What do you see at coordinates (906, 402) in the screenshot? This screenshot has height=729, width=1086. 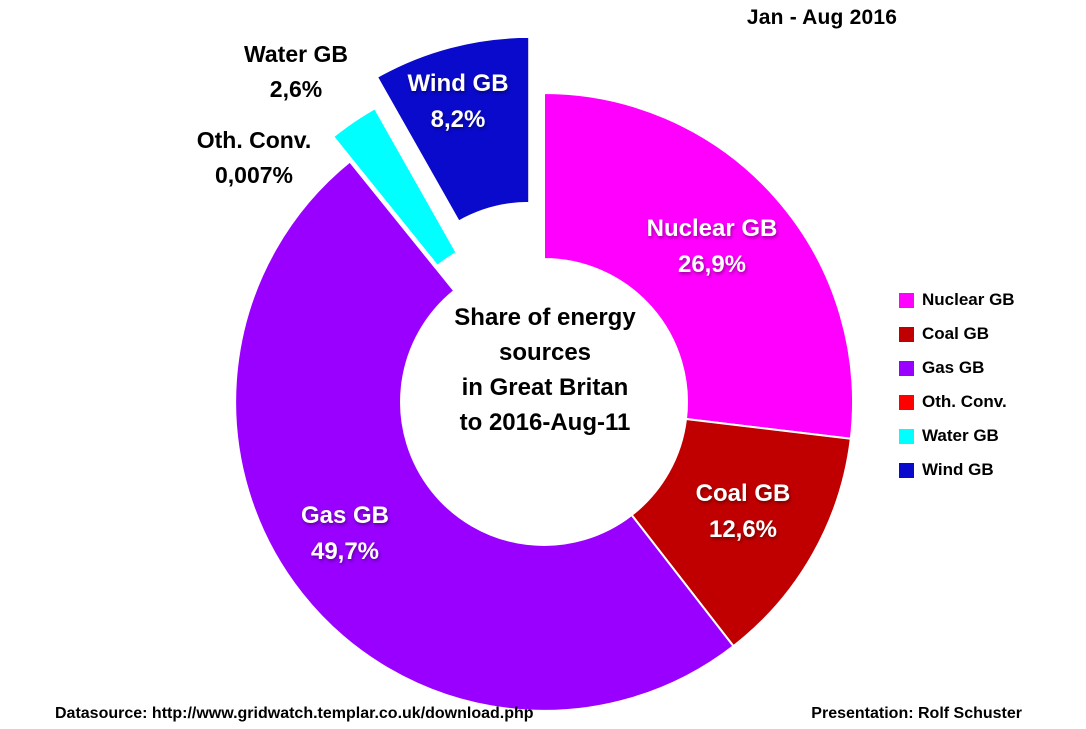 I see `legend-swatch-oth-conv` at bounding box center [906, 402].